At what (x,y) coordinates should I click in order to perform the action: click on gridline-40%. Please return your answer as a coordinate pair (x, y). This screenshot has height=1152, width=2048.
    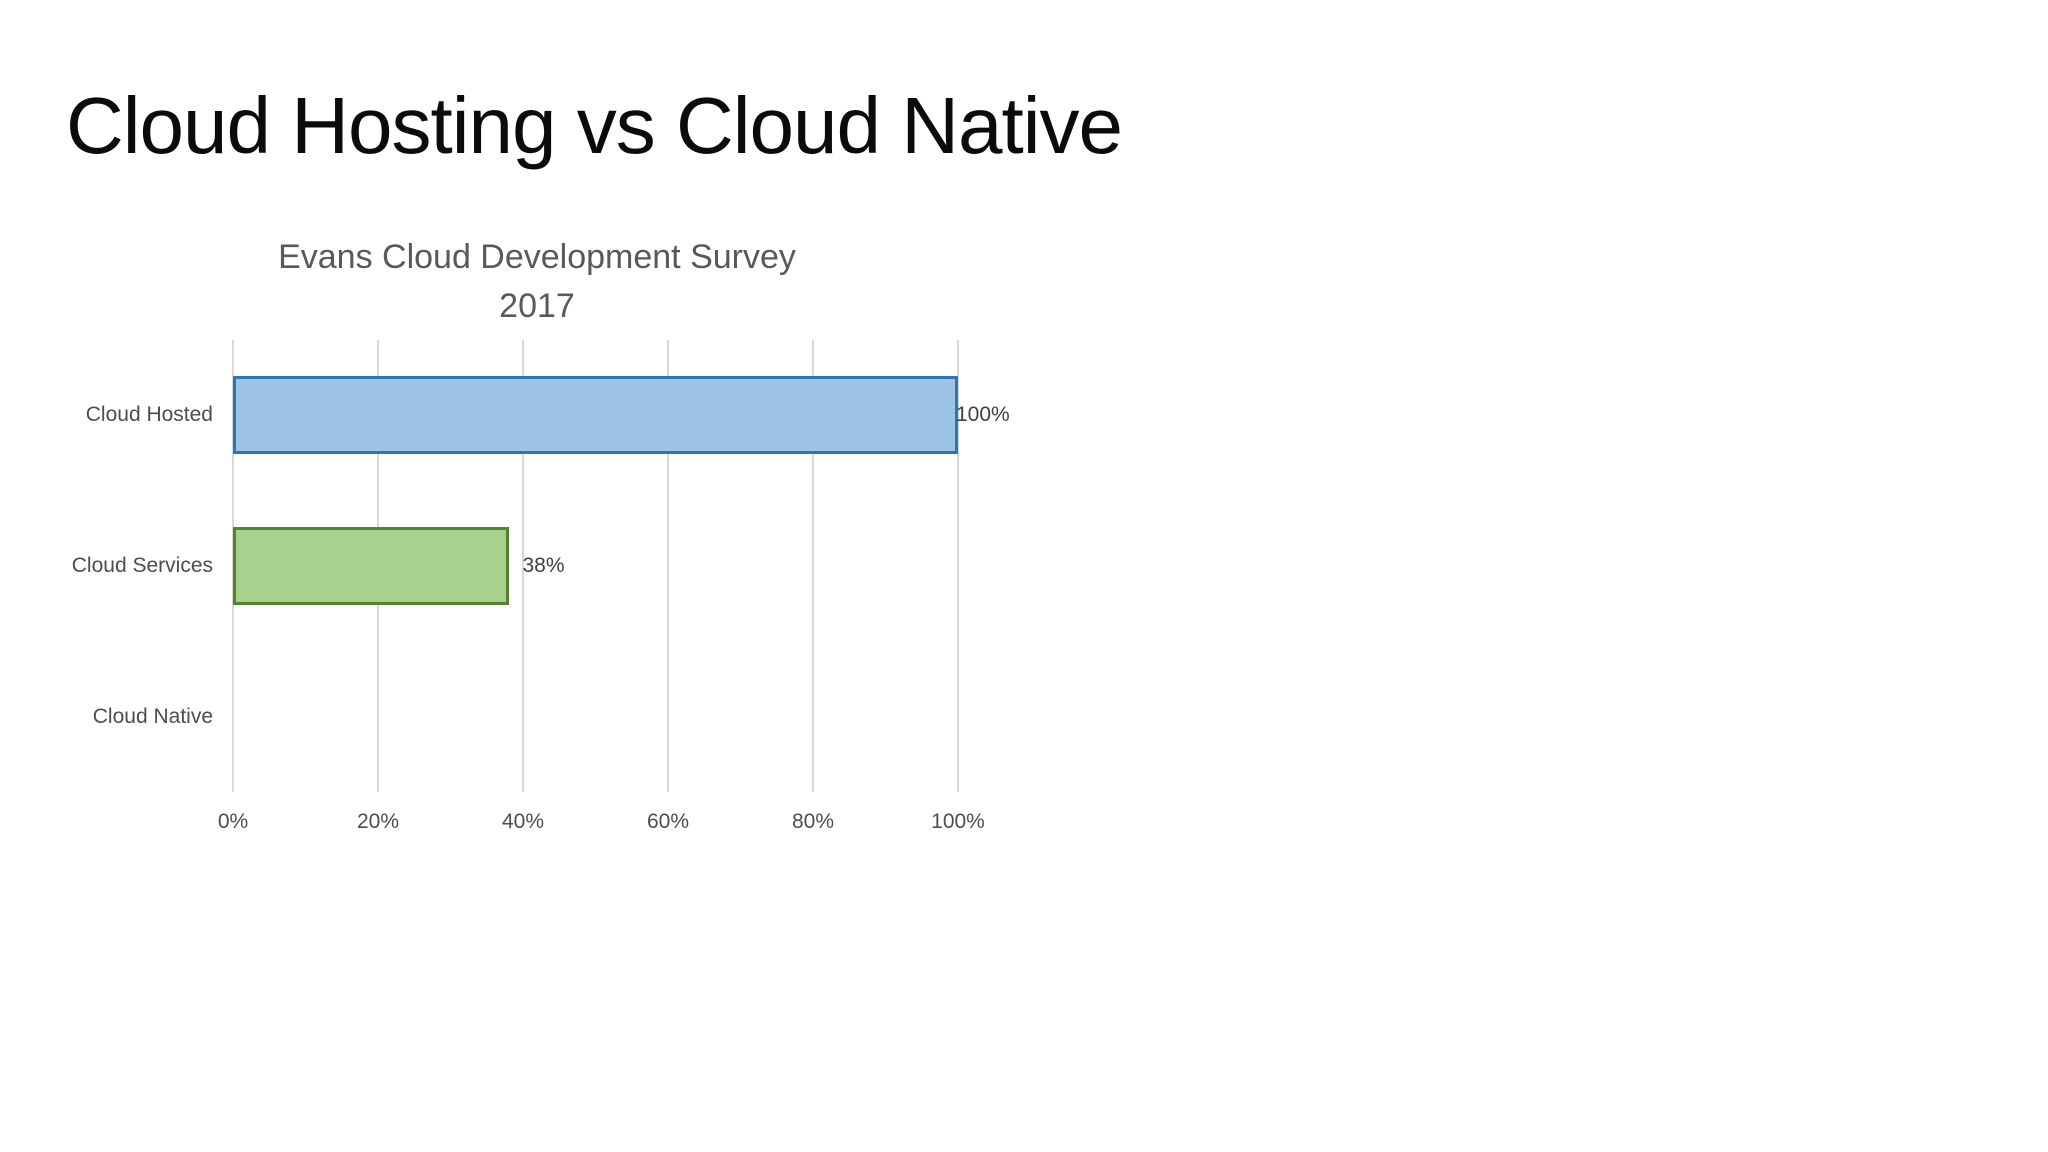
    Looking at the image, I should click on (523, 566).